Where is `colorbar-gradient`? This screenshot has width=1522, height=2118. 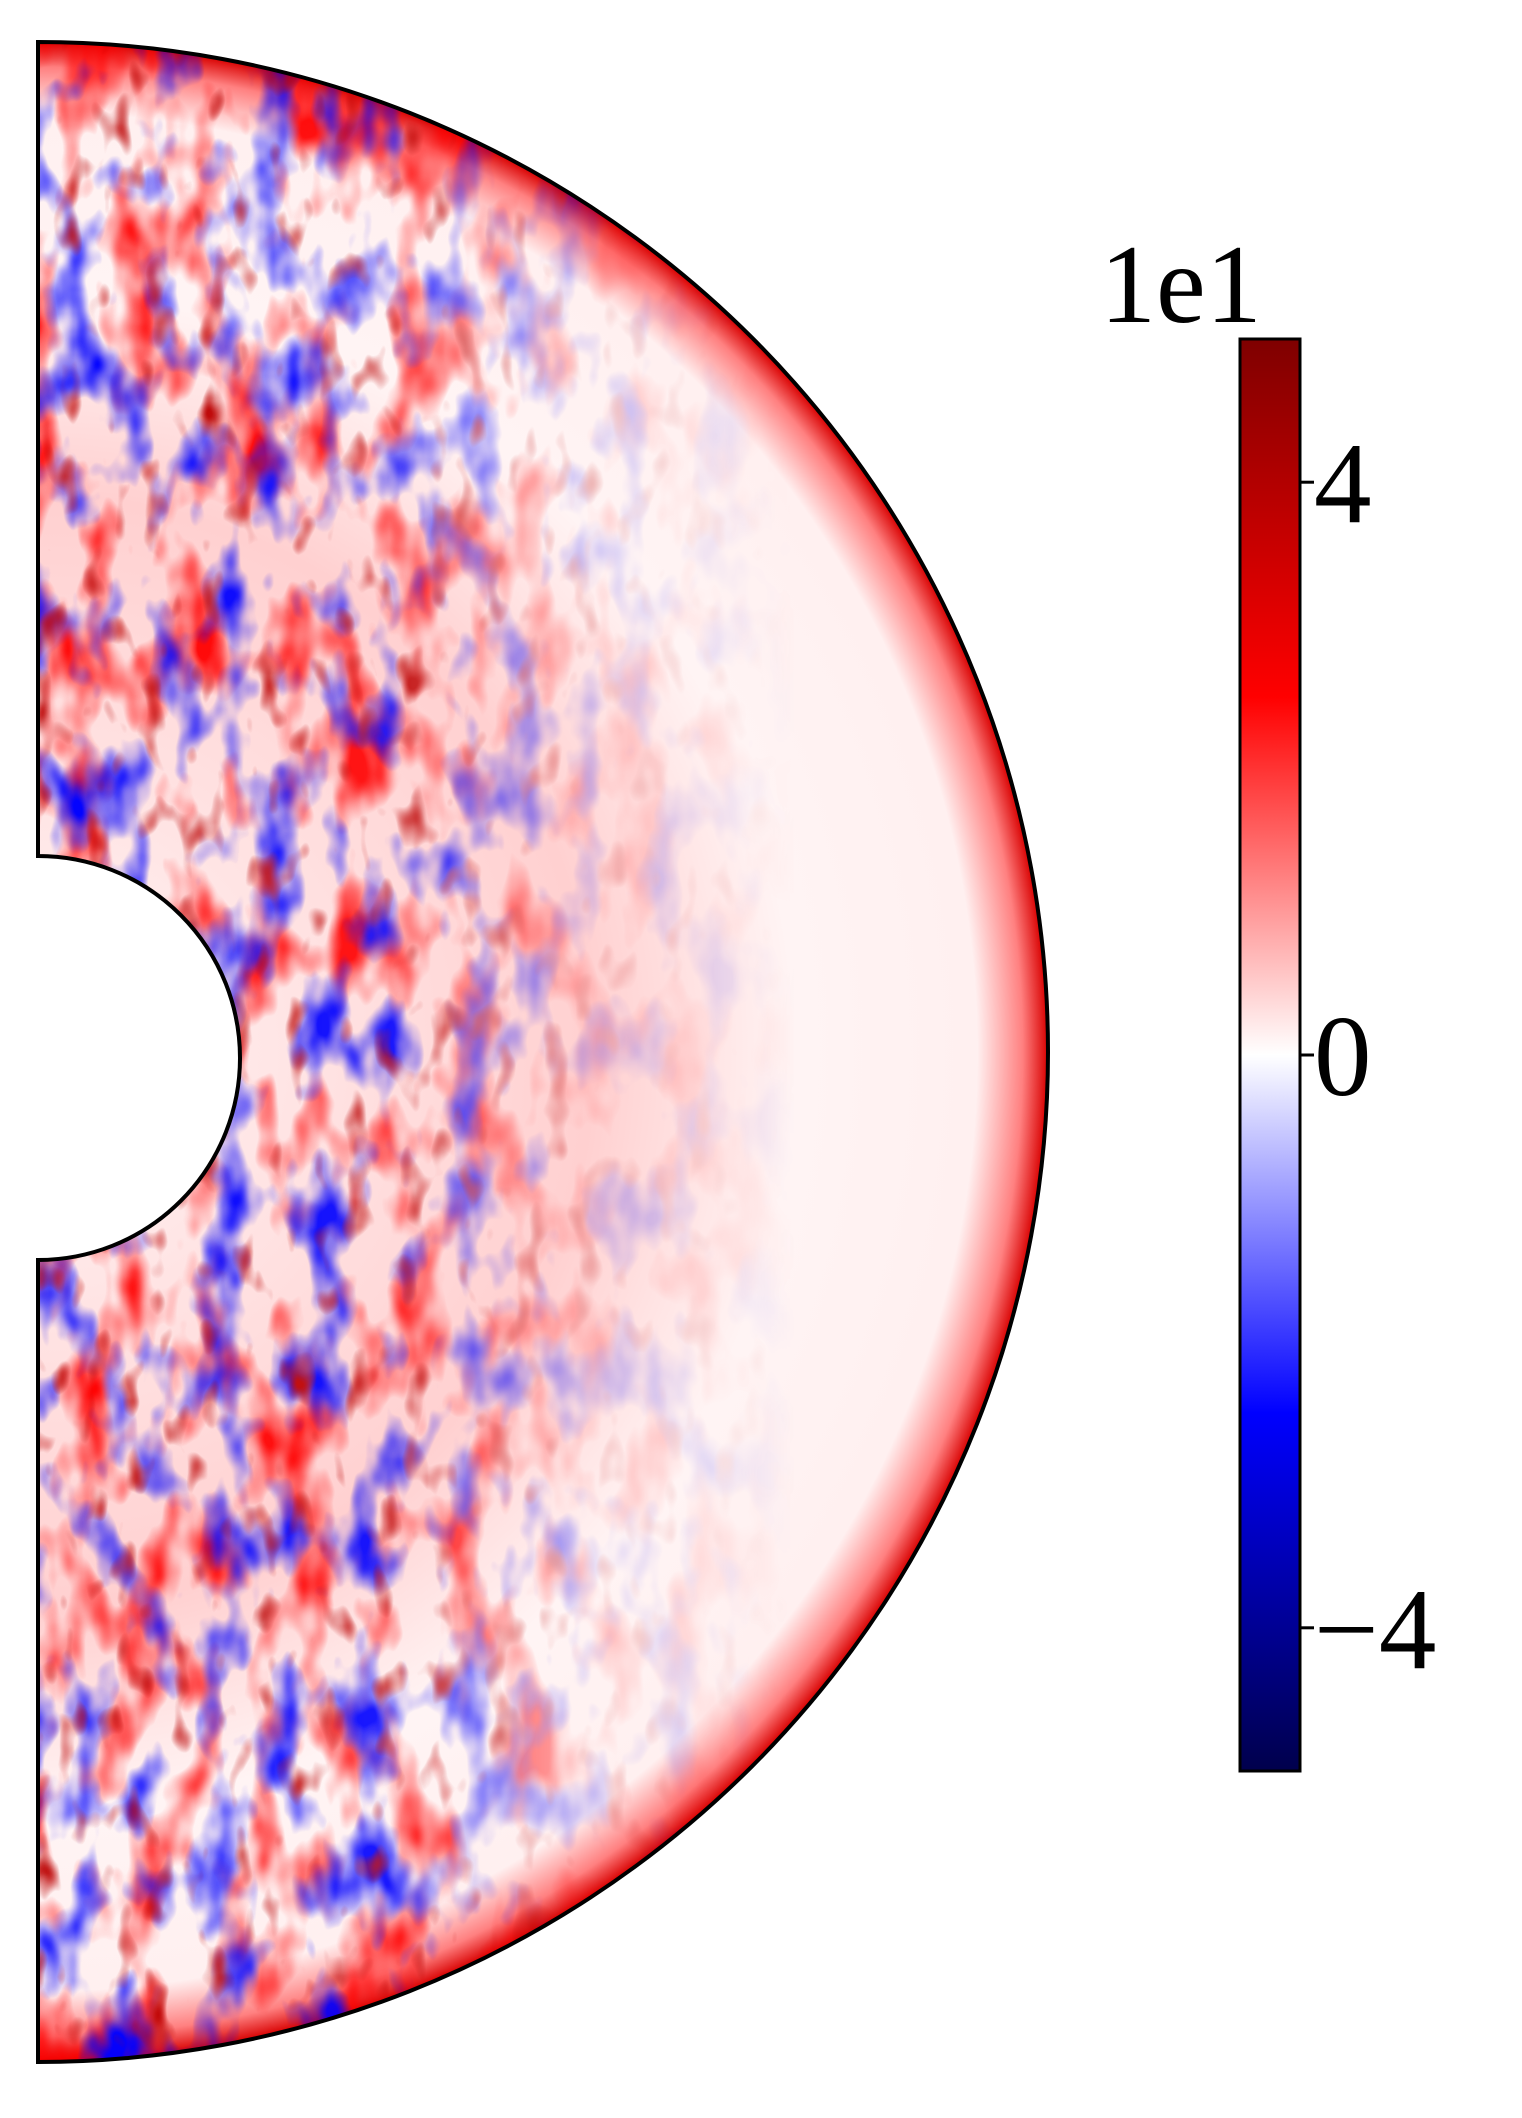 colorbar-gradient is located at coordinates (1270, 1055).